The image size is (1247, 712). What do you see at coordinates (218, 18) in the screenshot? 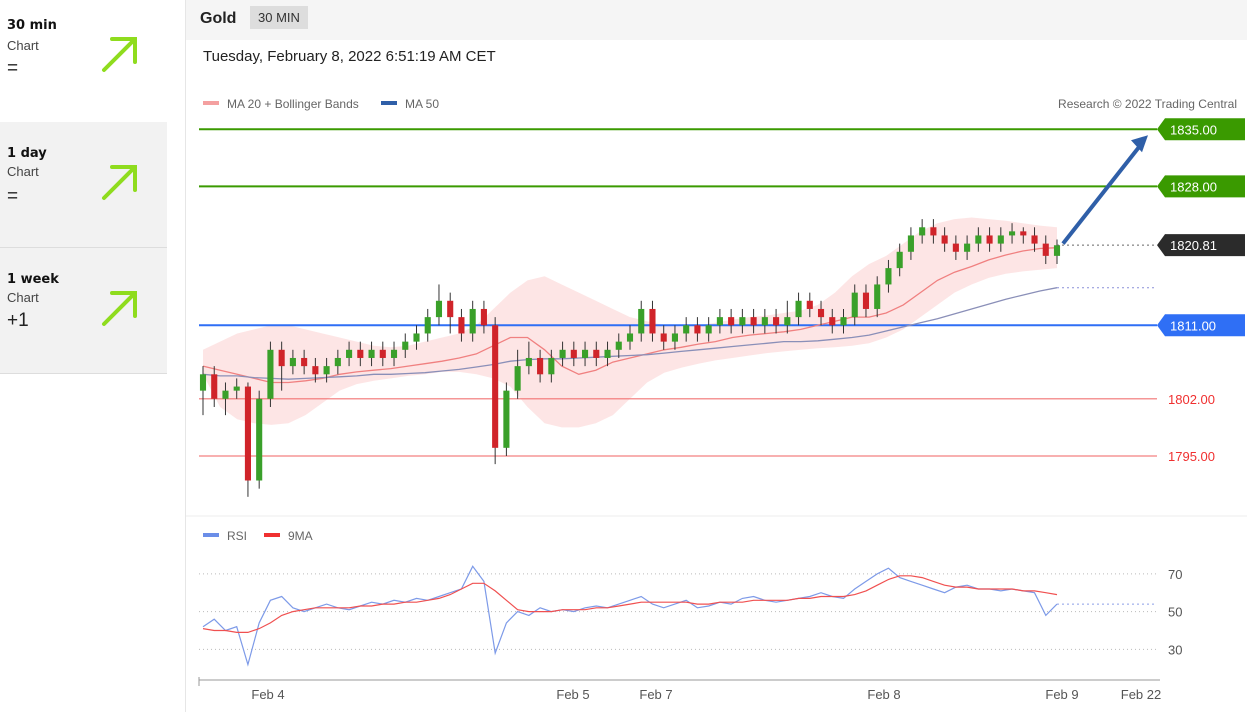
I see `instrument-title: Gold` at bounding box center [218, 18].